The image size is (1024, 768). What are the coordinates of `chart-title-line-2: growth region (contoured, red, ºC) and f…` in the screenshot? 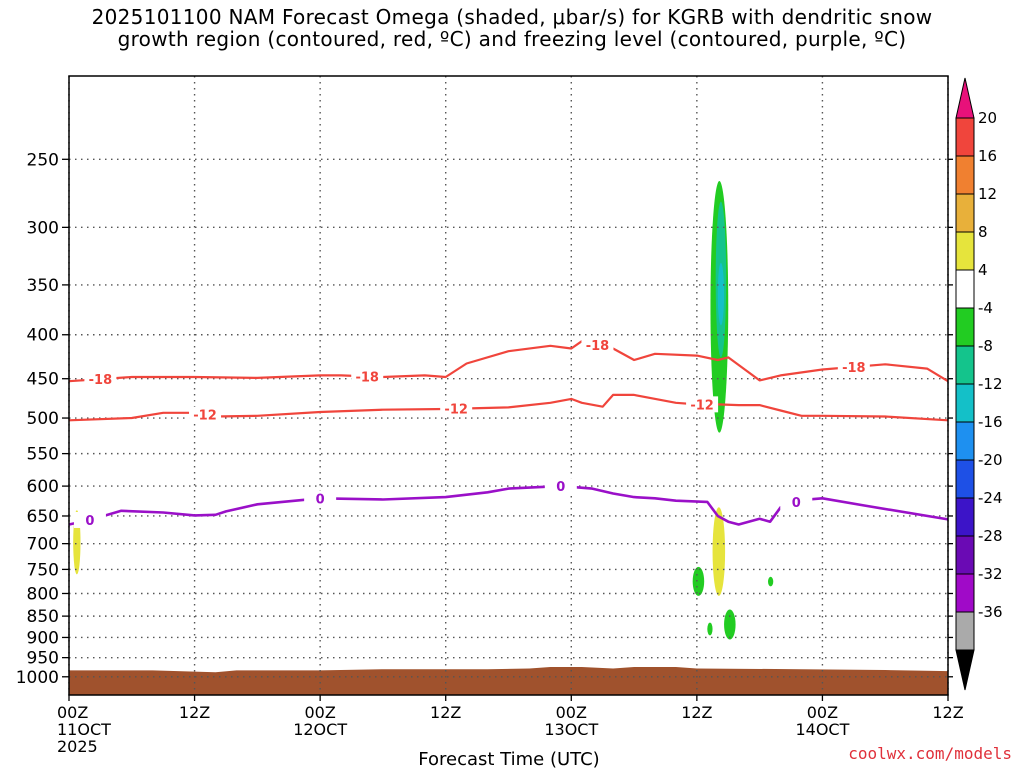 It's located at (512, 39).